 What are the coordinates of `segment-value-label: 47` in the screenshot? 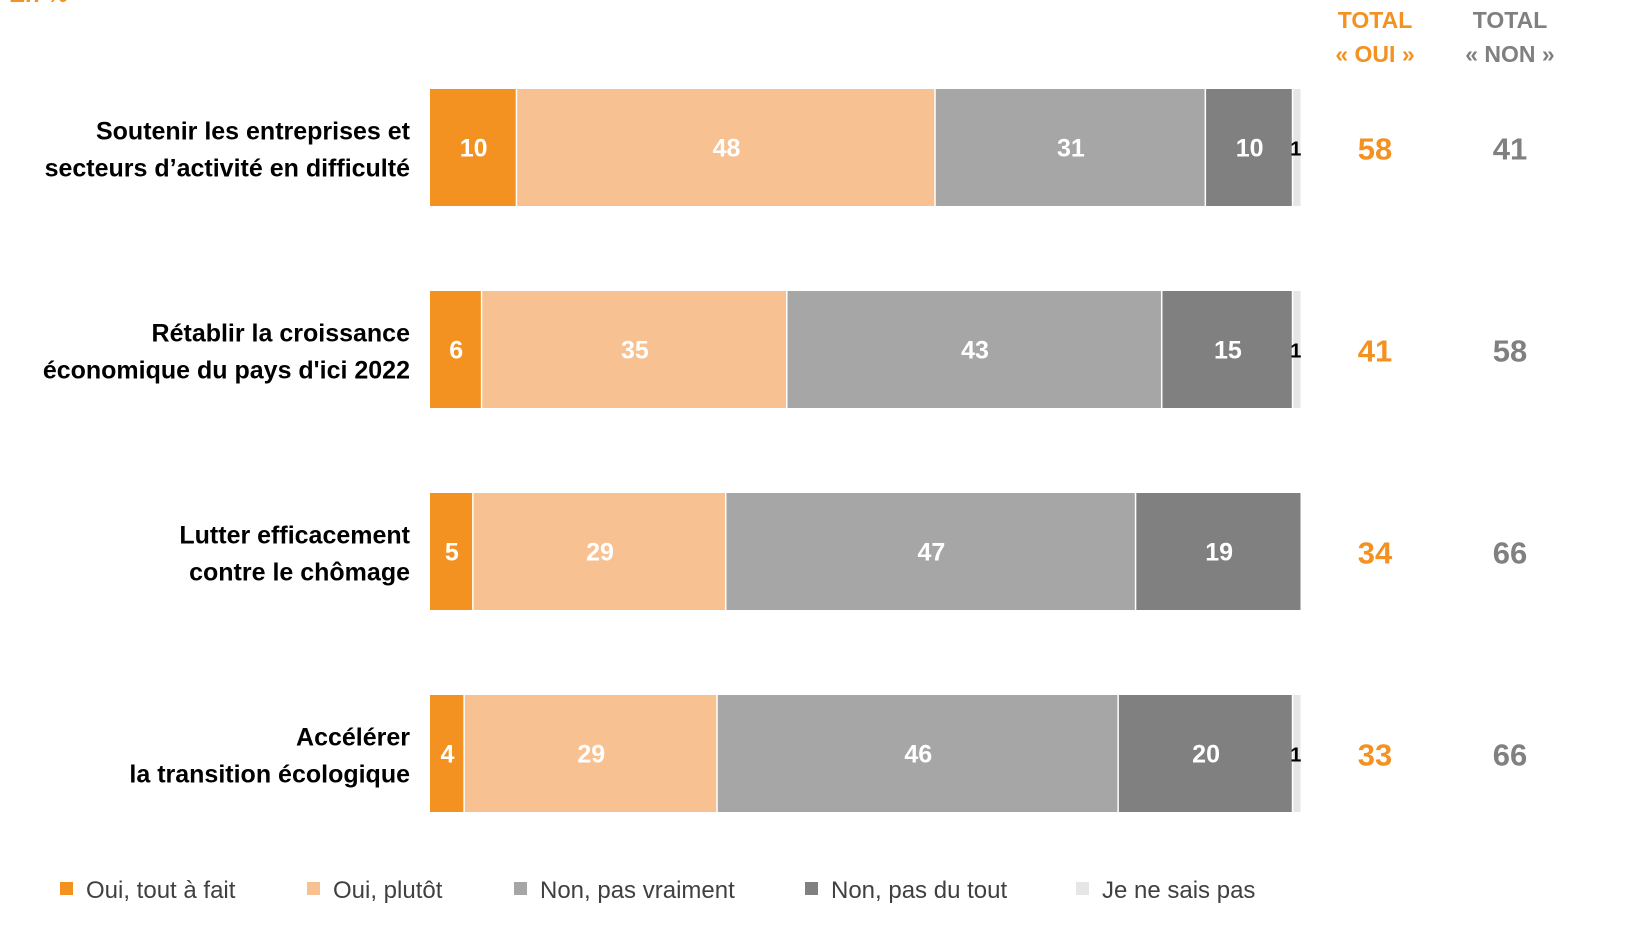 It's located at (931, 553).